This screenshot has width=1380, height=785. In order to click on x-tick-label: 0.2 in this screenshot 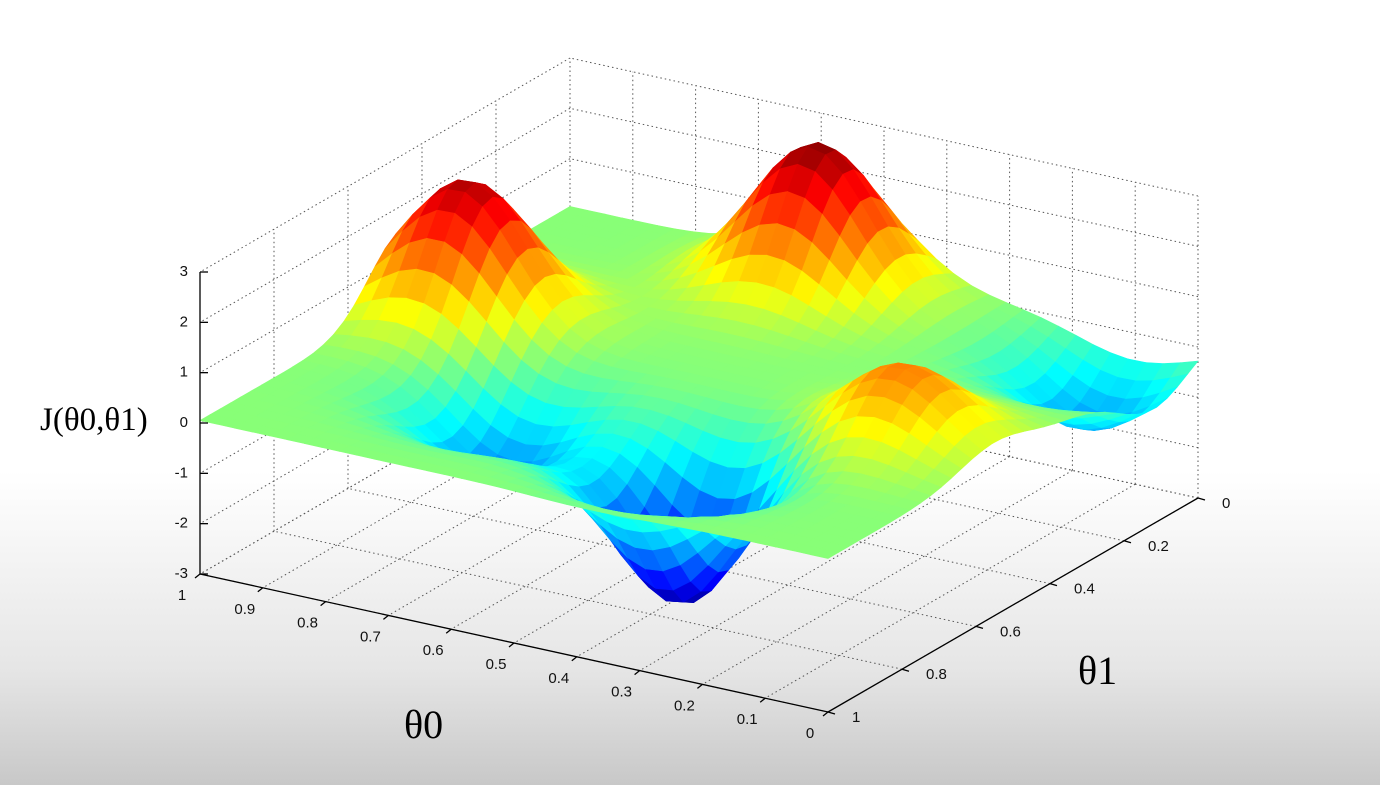, I will do `click(684, 705)`.